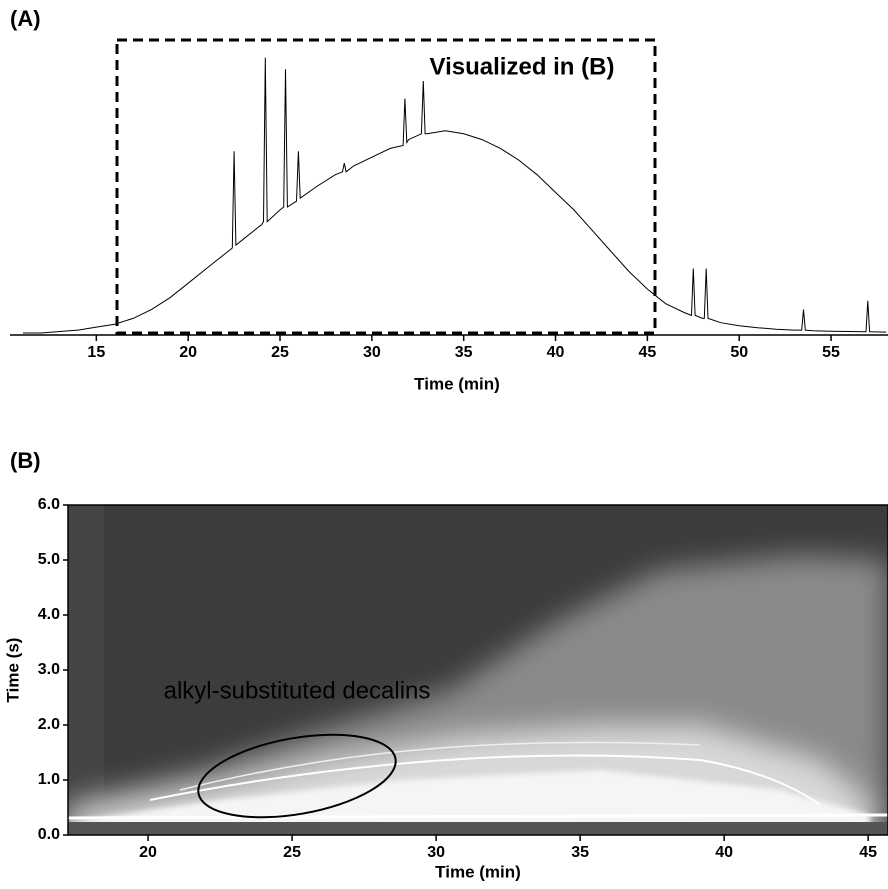 This screenshot has width=888, height=889. I want to click on y-tick-label: 6.0, so click(49, 504).